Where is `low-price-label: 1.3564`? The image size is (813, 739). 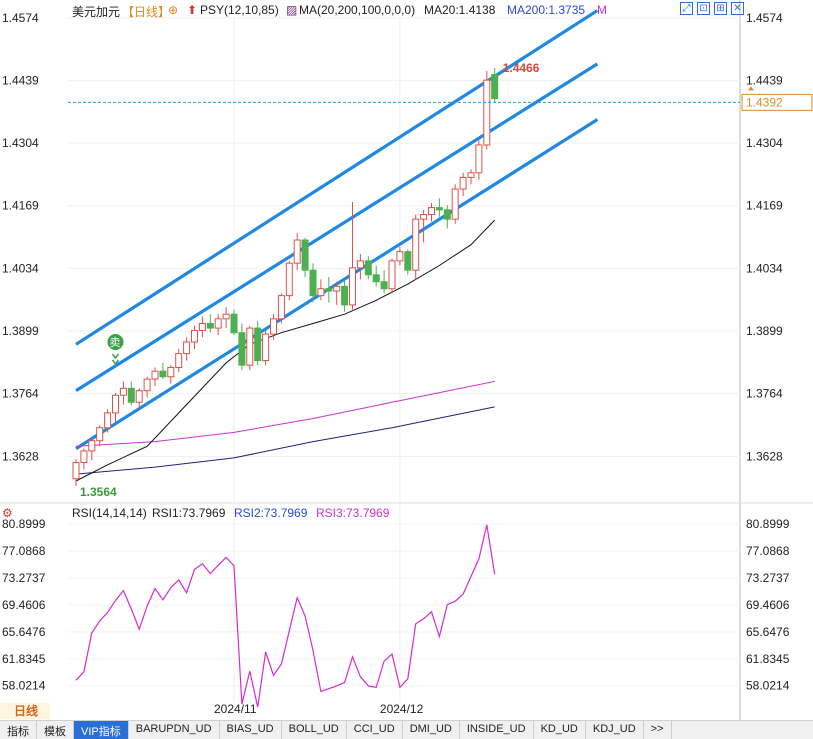 low-price-label: 1.3564 is located at coordinates (98, 492).